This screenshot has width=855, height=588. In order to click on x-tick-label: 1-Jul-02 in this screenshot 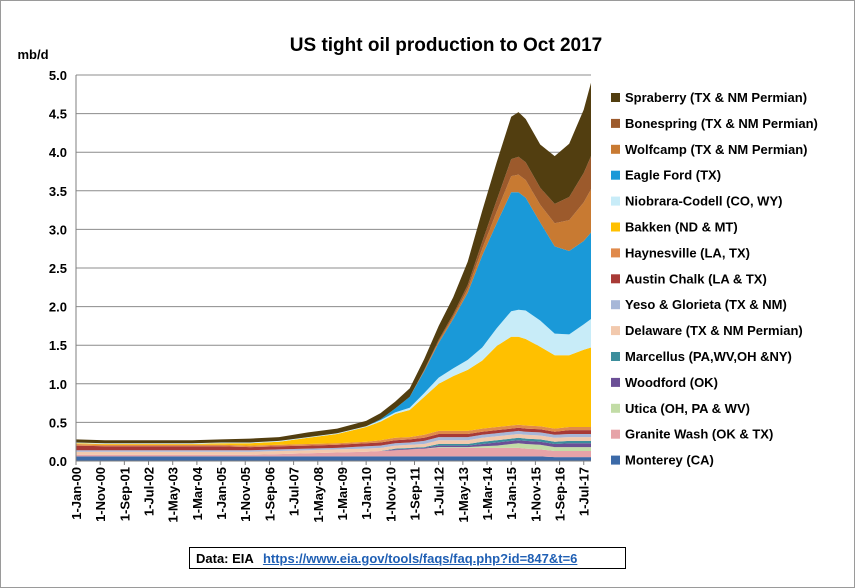, I will do `click(149, 491)`.